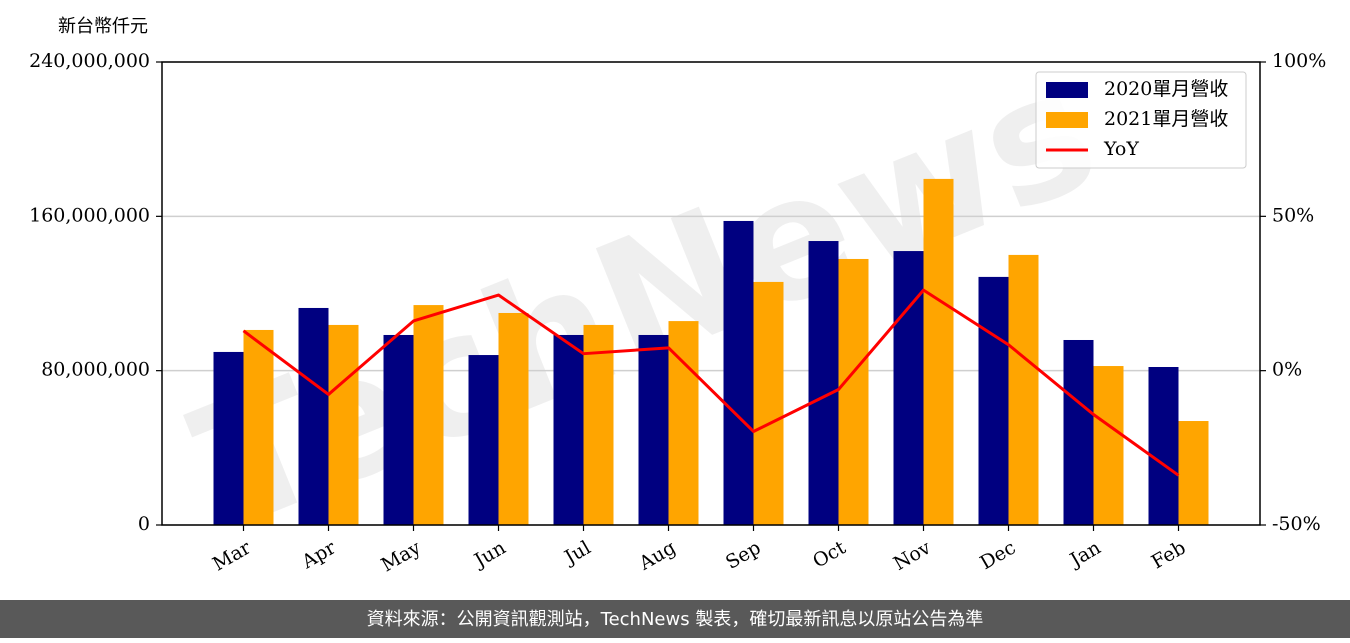 This screenshot has height=643, width=1350. What do you see at coordinates (103, 26) in the screenshot?
I see `y-axis-label: 新台幣仟元` at bounding box center [103, 26].